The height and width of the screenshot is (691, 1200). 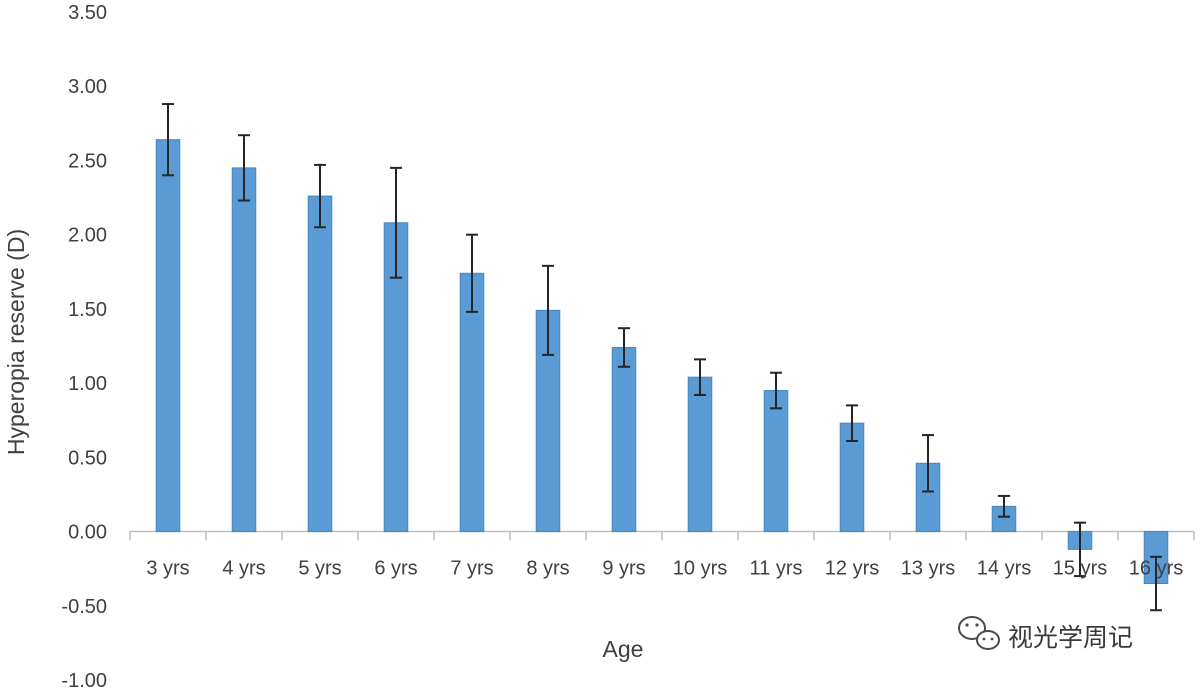 I want to click on watermark-text: 视光学周记, so click(x=1070, y=638).